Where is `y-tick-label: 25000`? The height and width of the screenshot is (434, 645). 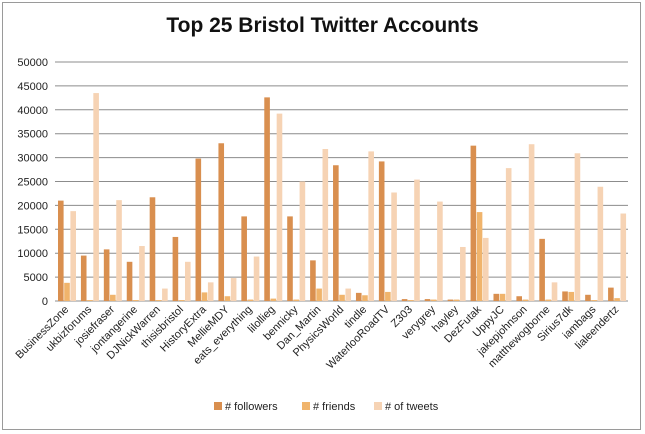 y-tick-label: 25000 is located at coordinates (32, 183).